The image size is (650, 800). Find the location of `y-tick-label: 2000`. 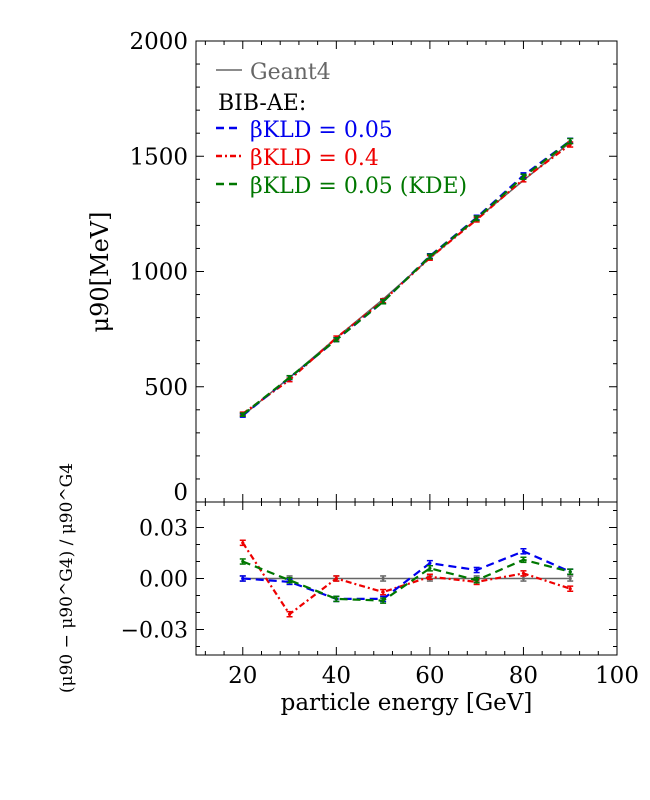

y-tick-label: 2000 is located at coordinates (158, 42).